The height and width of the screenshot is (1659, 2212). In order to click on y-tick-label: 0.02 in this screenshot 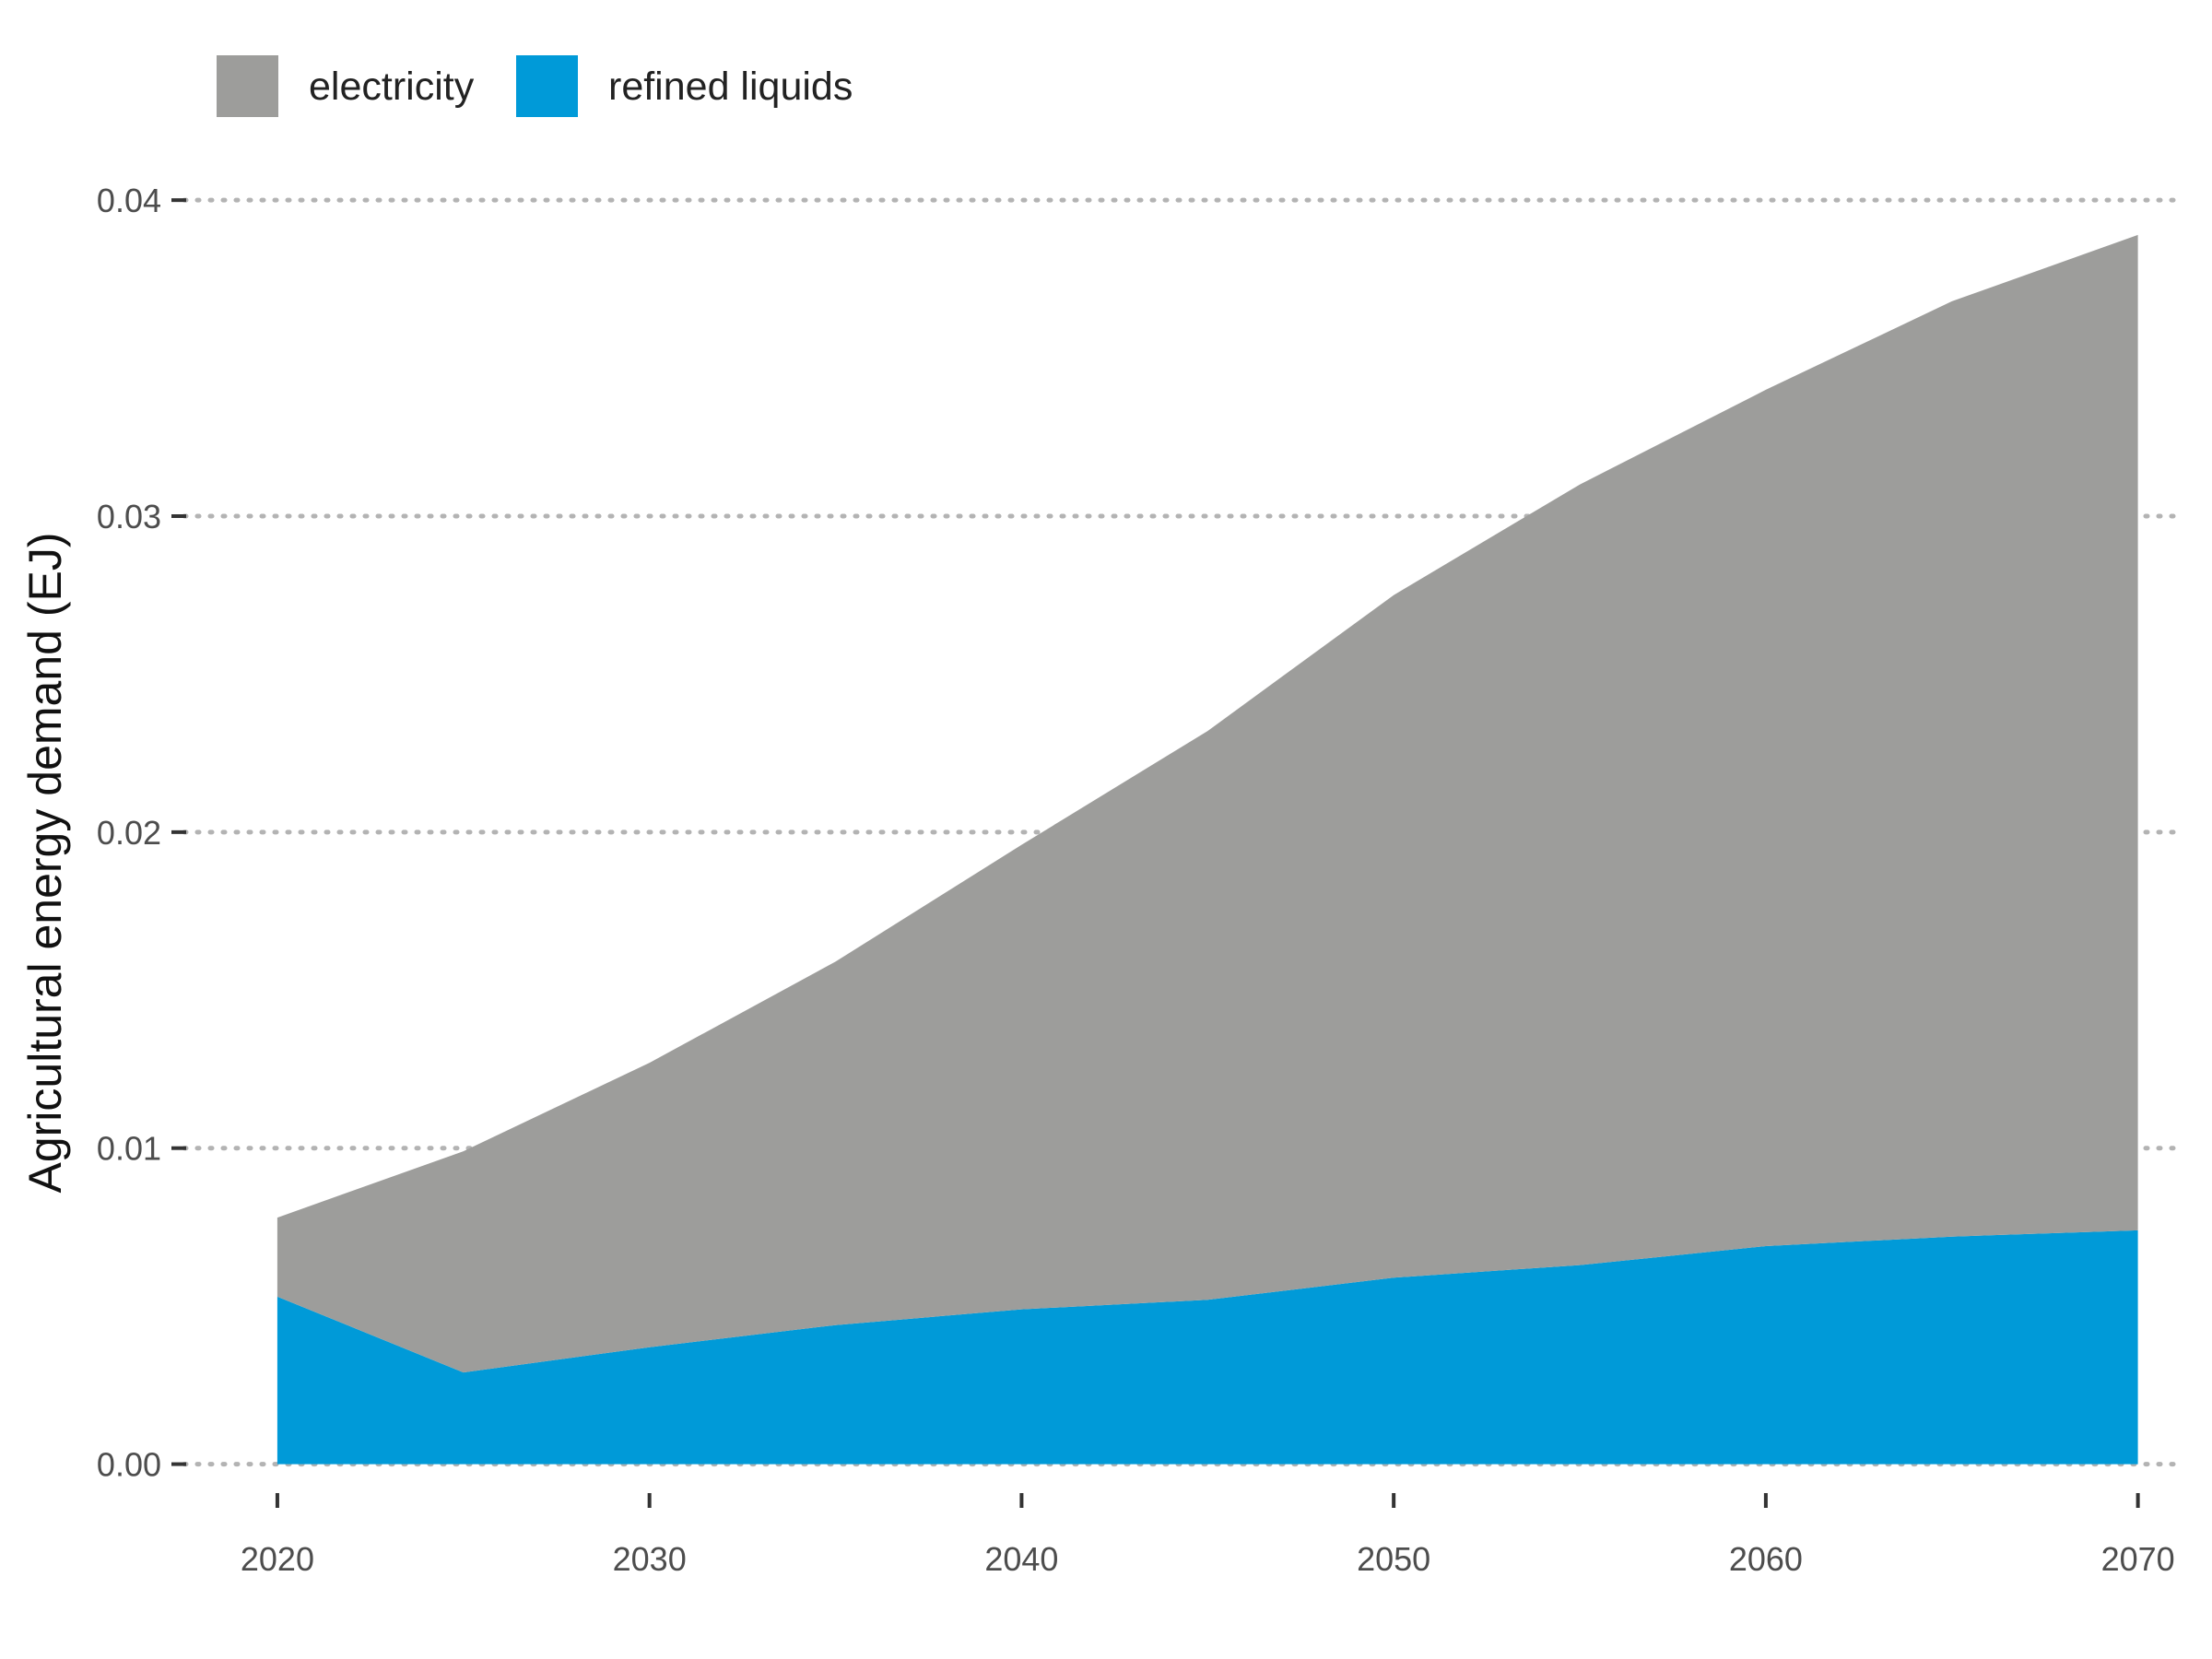, I will do `click(129, 833)`.